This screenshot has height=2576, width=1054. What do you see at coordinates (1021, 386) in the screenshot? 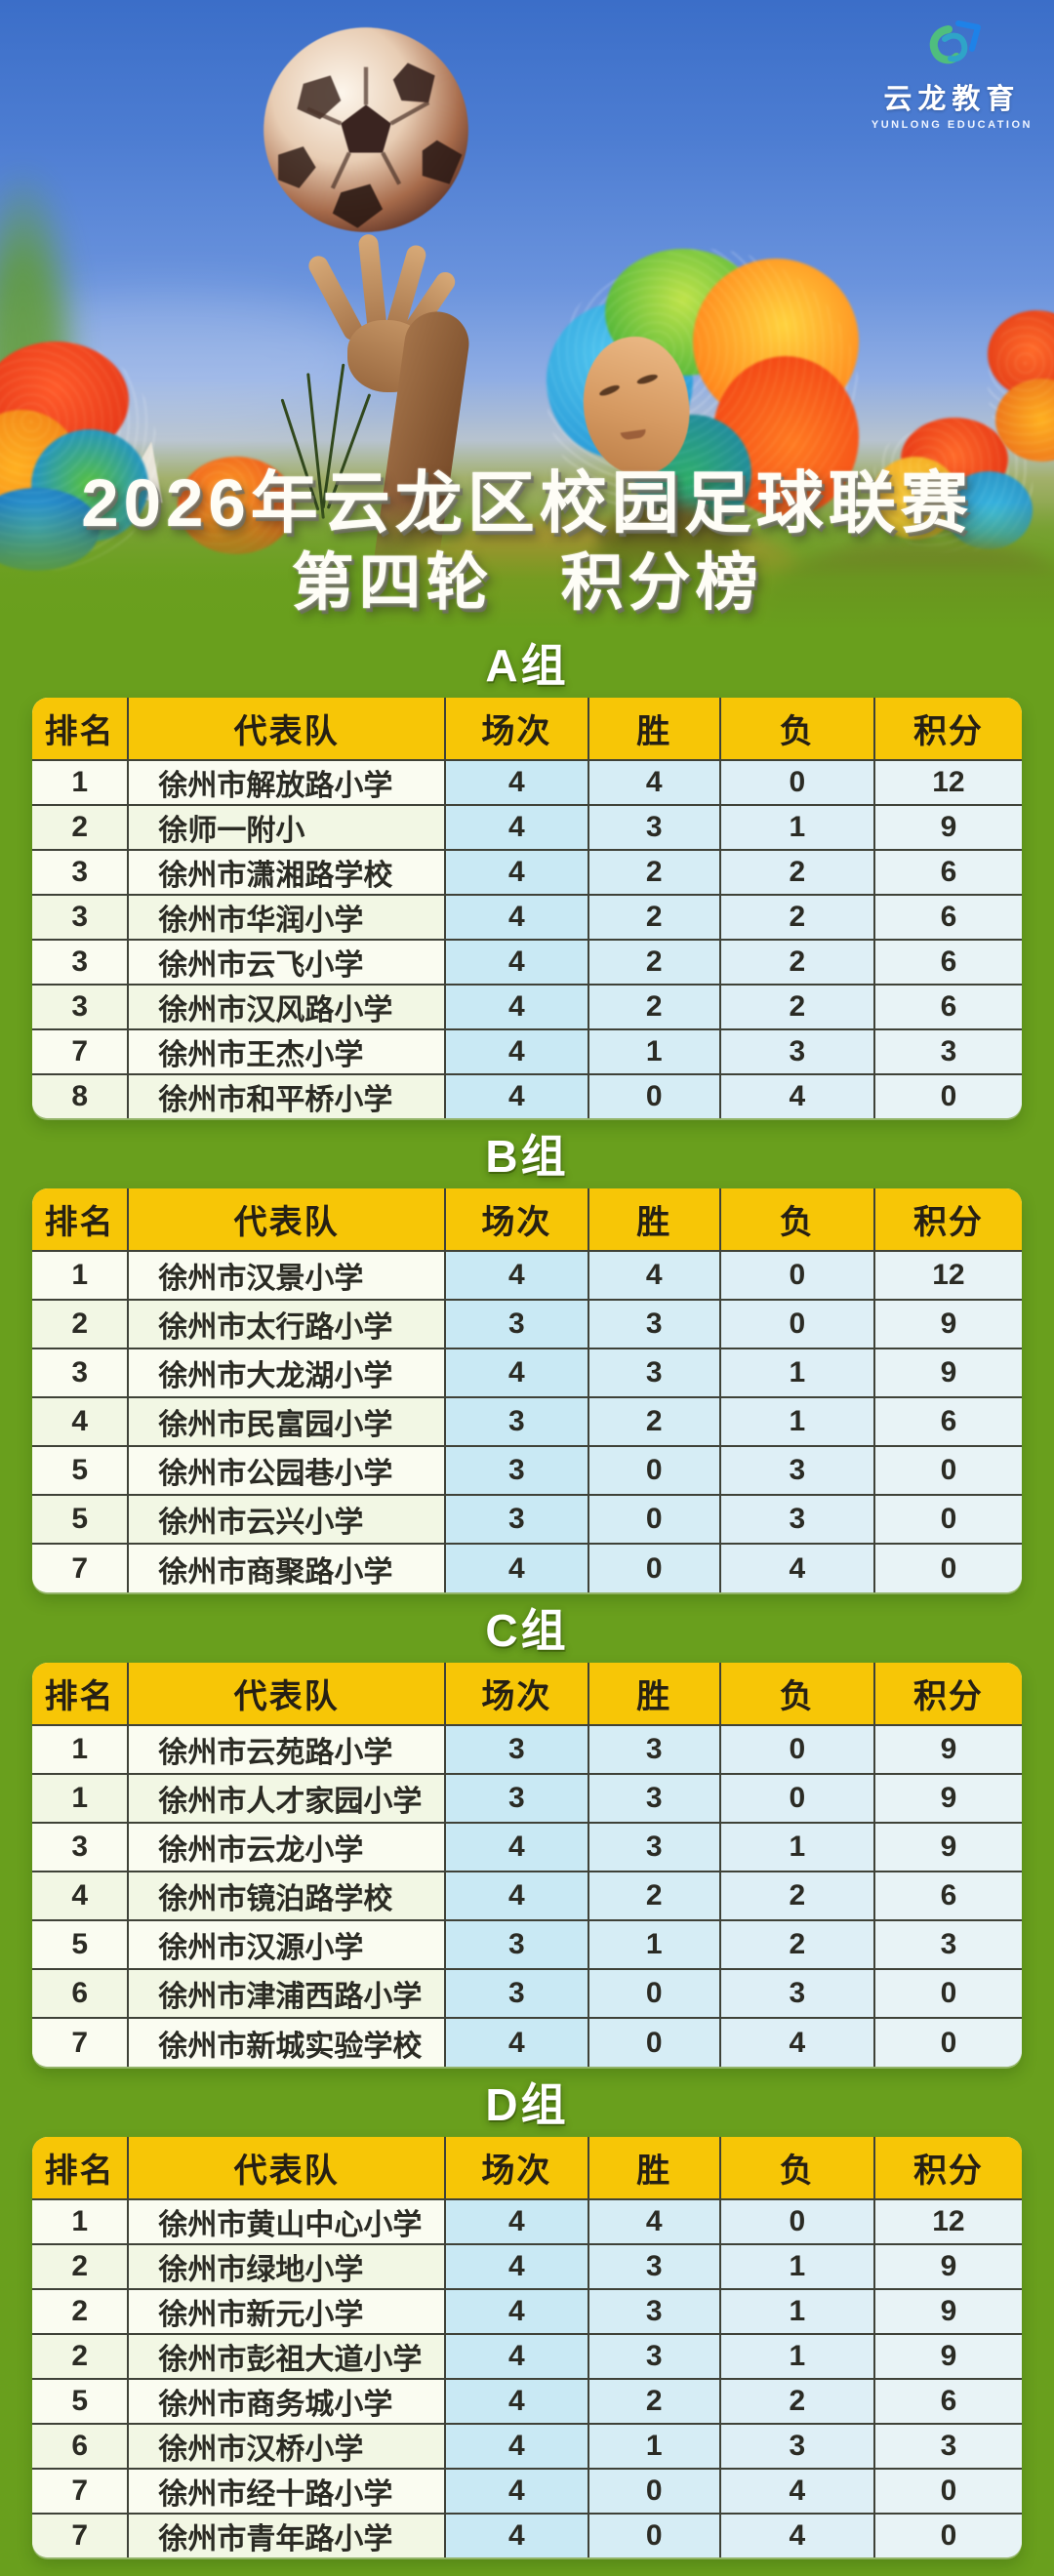
I see `rainbow-wig-edge` at bounding box center [1021, 386].